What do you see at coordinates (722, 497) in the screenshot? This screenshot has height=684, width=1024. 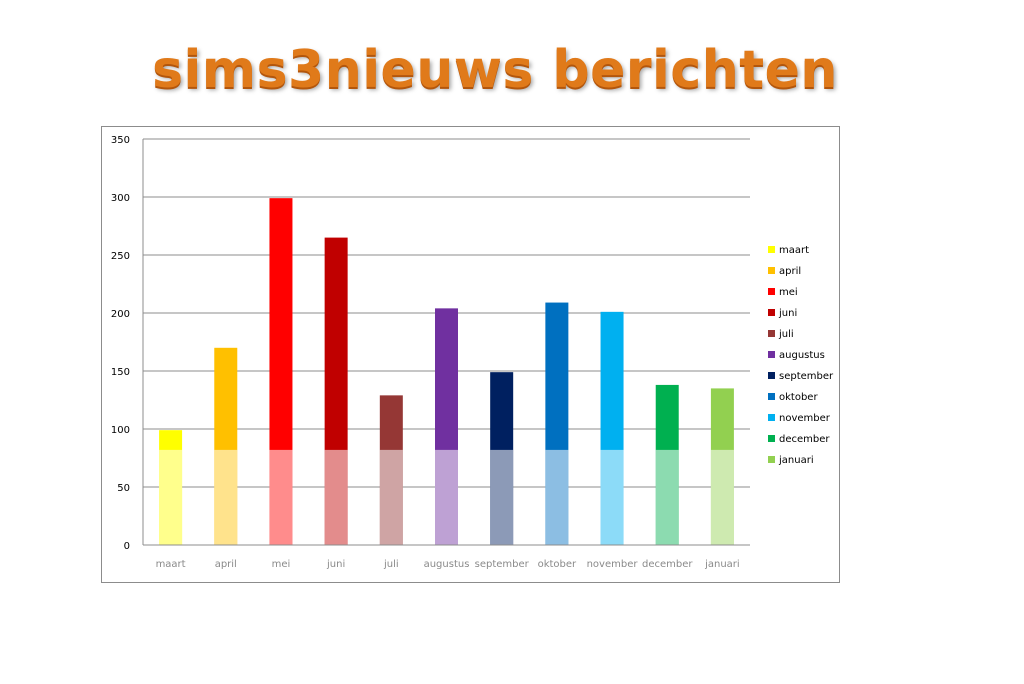 I see `bar-fade-januari` at bounding box center [722, 497].